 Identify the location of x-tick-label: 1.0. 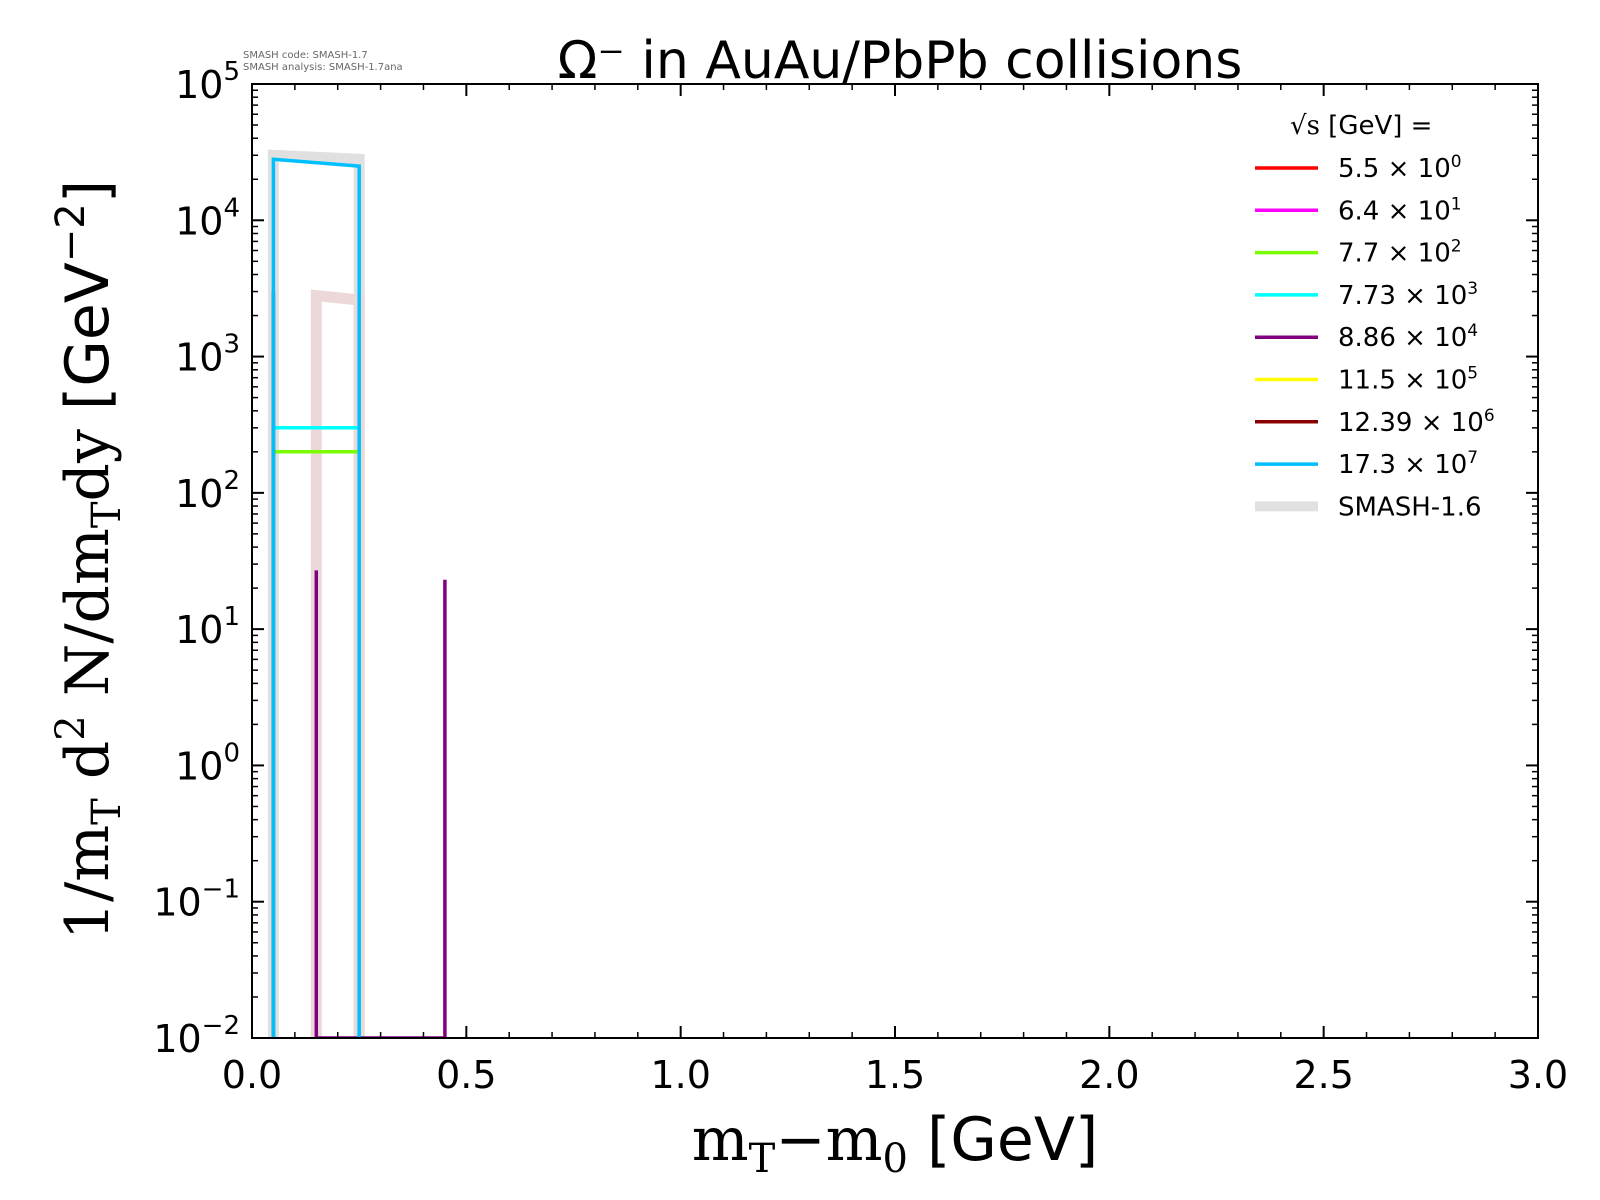
(680, 1075).